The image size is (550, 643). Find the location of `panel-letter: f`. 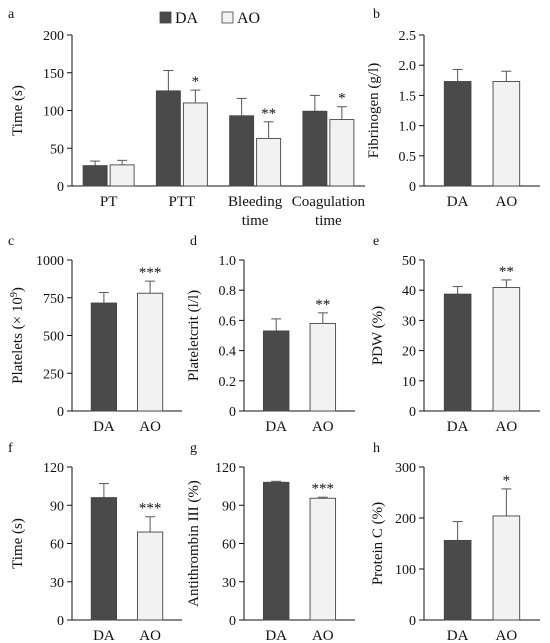

panel-letter: f is located at coordinates (10, 448).